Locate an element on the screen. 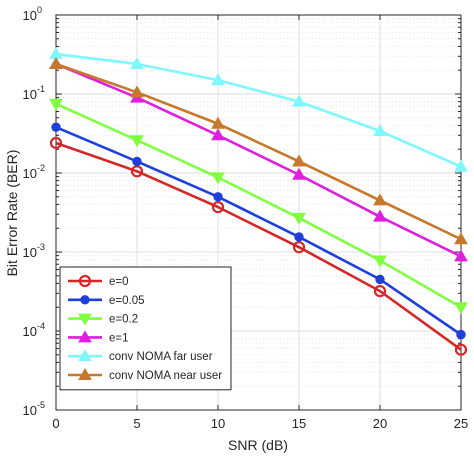  x-tick-label: 20 is located at coordinates (380, 423).